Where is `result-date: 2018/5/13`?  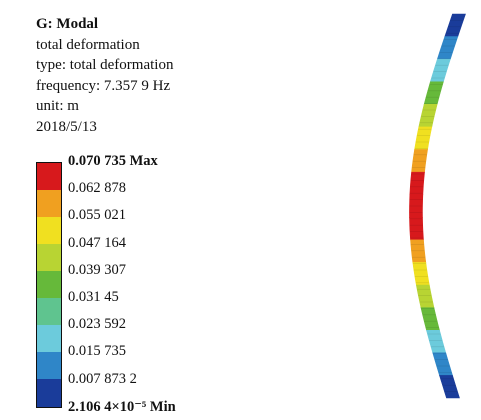 result-date: 2018/5/13 is located at coordinates (66, 126).